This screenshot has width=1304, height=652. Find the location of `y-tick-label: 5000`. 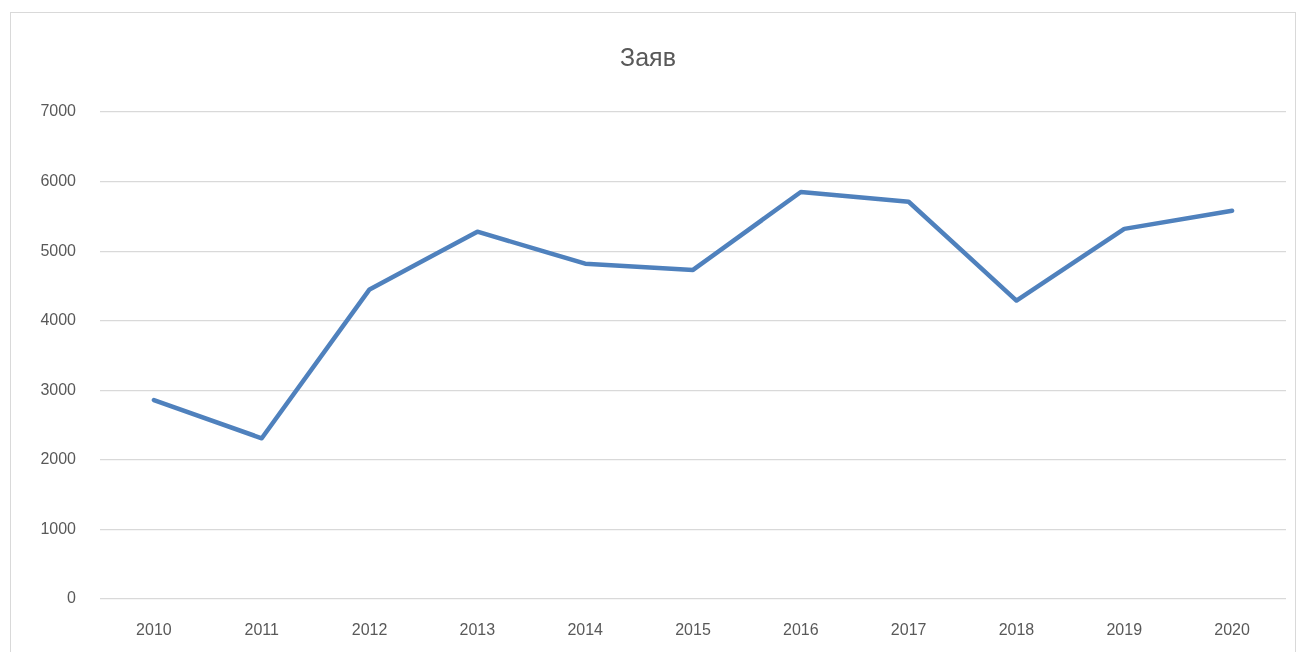

y-tick-label: 5000 is located at coordinates (58, 250).